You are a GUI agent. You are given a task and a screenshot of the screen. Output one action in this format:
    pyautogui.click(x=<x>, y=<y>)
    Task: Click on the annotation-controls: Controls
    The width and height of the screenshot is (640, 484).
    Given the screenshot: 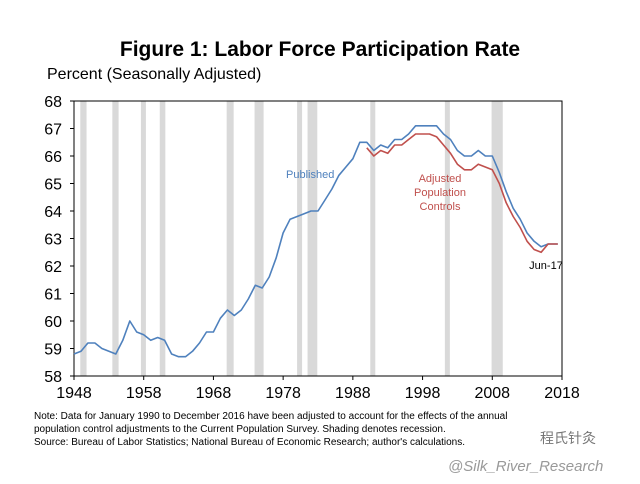 What is the action you would take?
    pyautogui.click(x=440, y=207)
    